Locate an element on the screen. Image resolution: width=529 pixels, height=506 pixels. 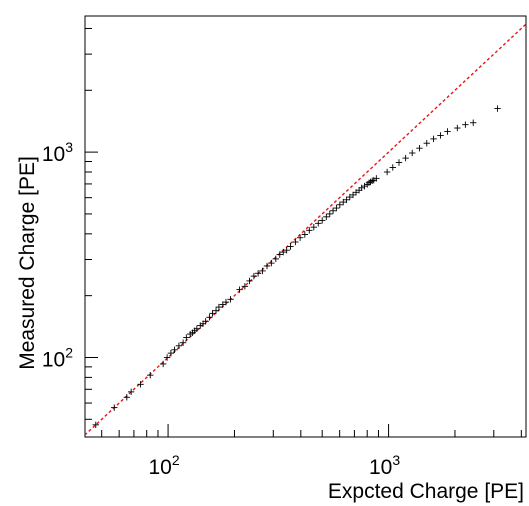
y-tick-exponent: 2 is located at coordinates (69, 352).